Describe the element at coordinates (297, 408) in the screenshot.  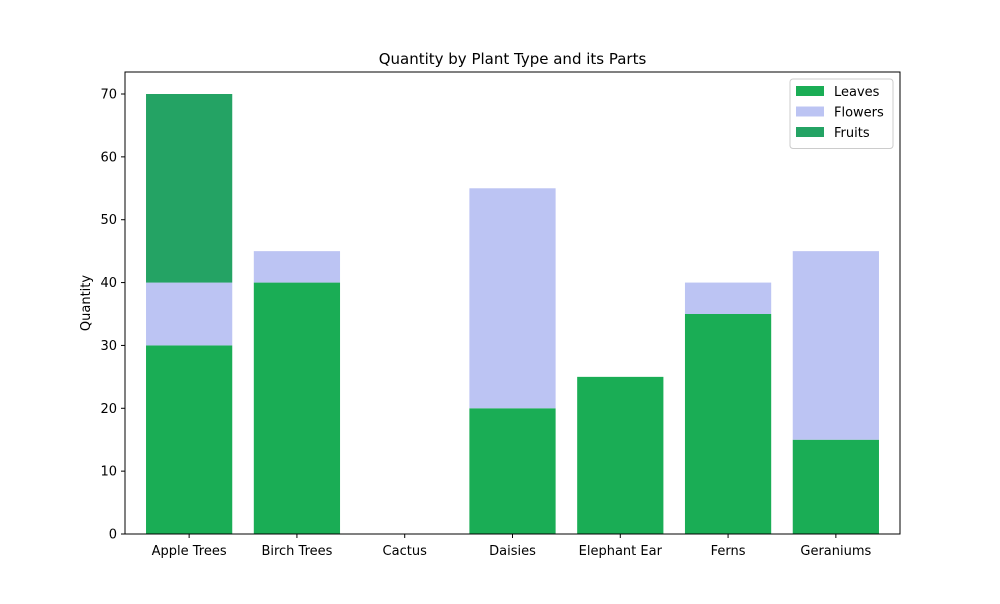
I see `bar-leaves-birch-trees` at that location.